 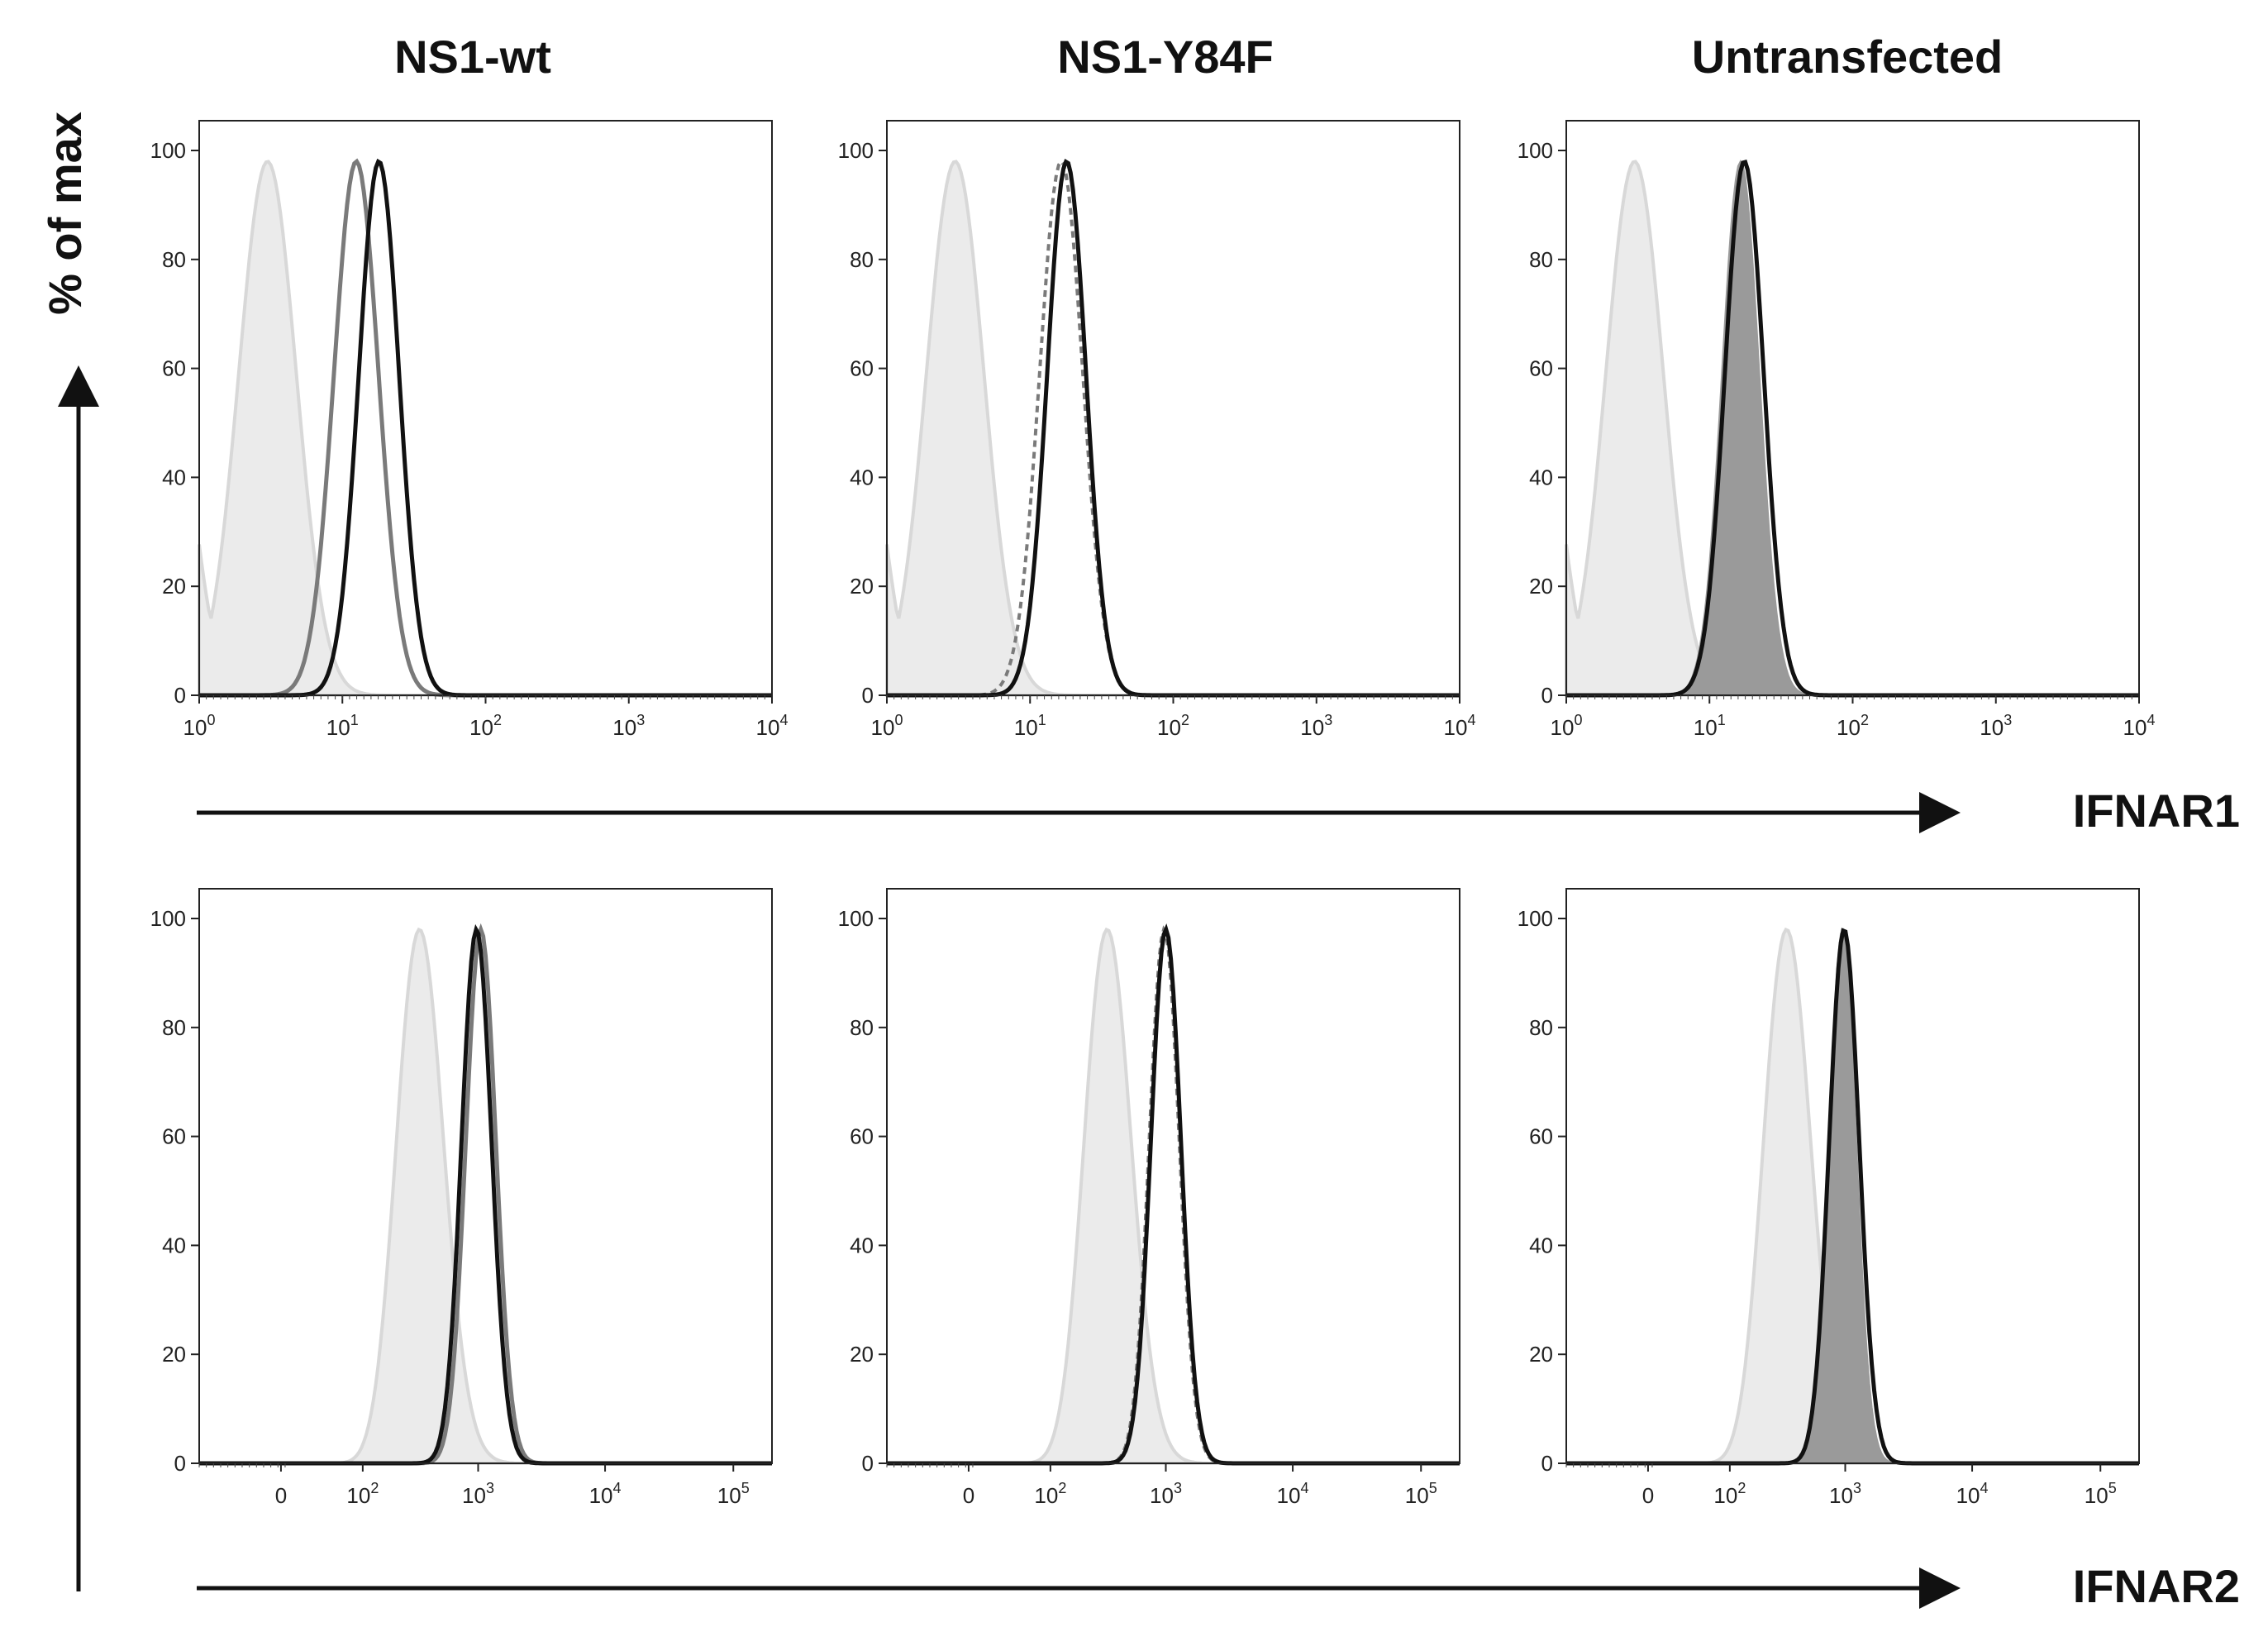 I want to click on column-title-ns1-y84f: NS1-Y84F, so click(x=1165, y=57).